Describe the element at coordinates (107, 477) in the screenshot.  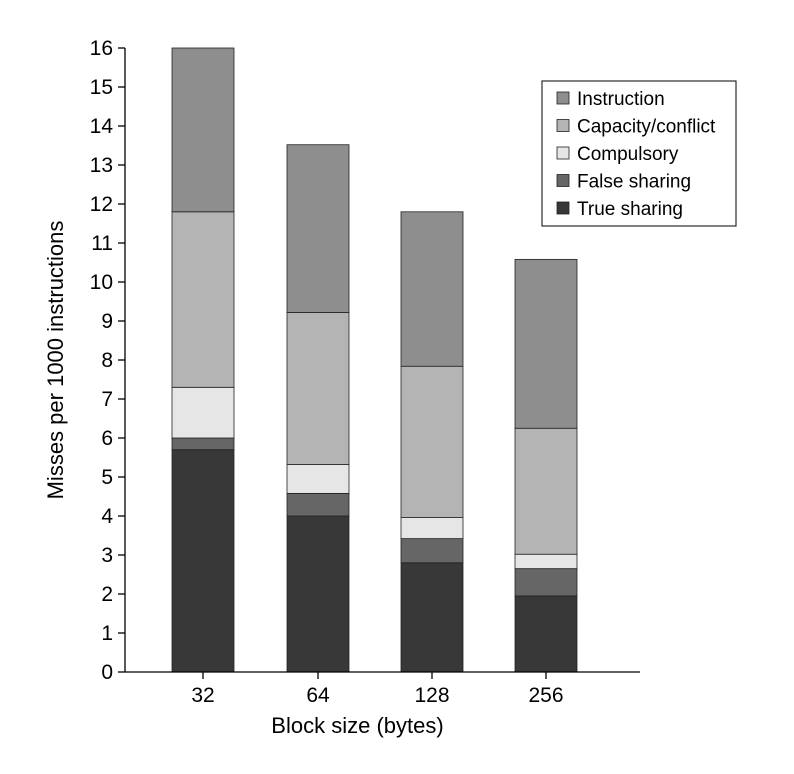
I see `y-tick-label: 5` at that location.